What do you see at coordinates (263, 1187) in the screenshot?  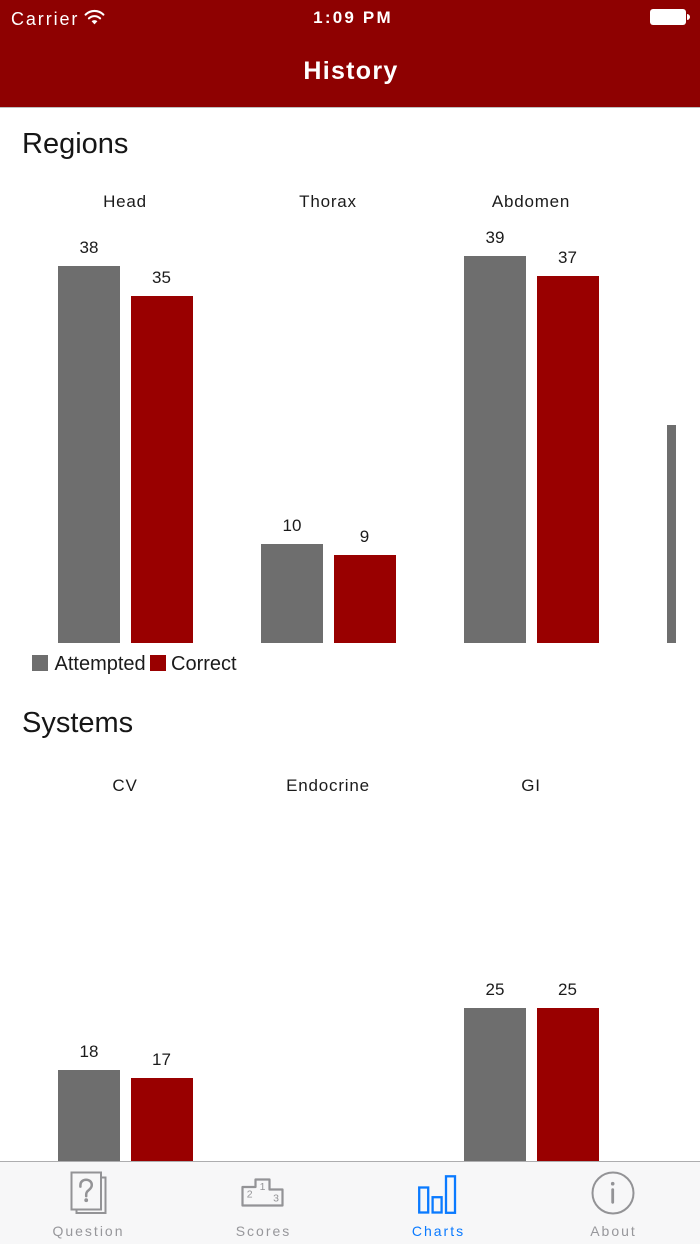 I see `svg-text: 1` at bounding box center [263, 1187].